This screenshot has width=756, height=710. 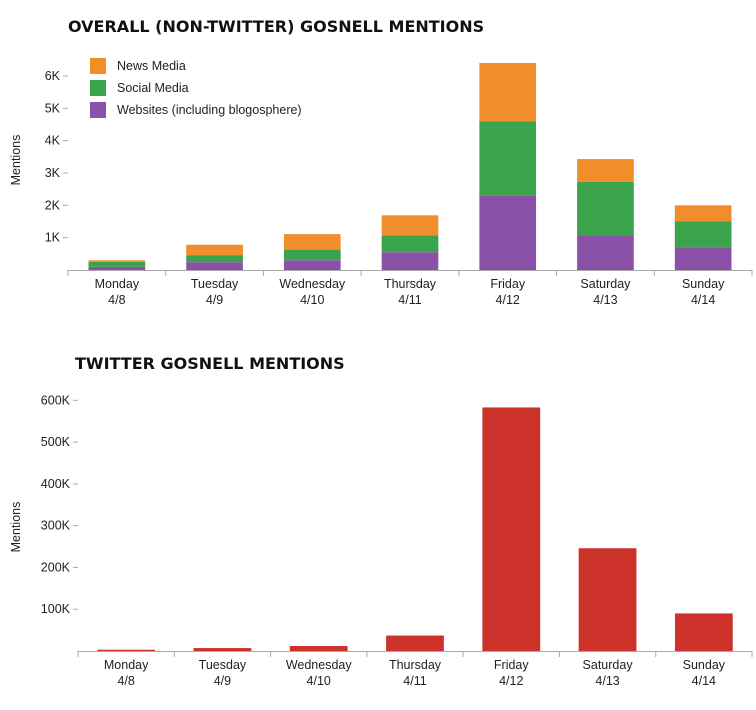 What do you see at coordinates (53, 108) in the screenshot?
I see `y-tick-label: 5K` at bounding box center [53, 108].